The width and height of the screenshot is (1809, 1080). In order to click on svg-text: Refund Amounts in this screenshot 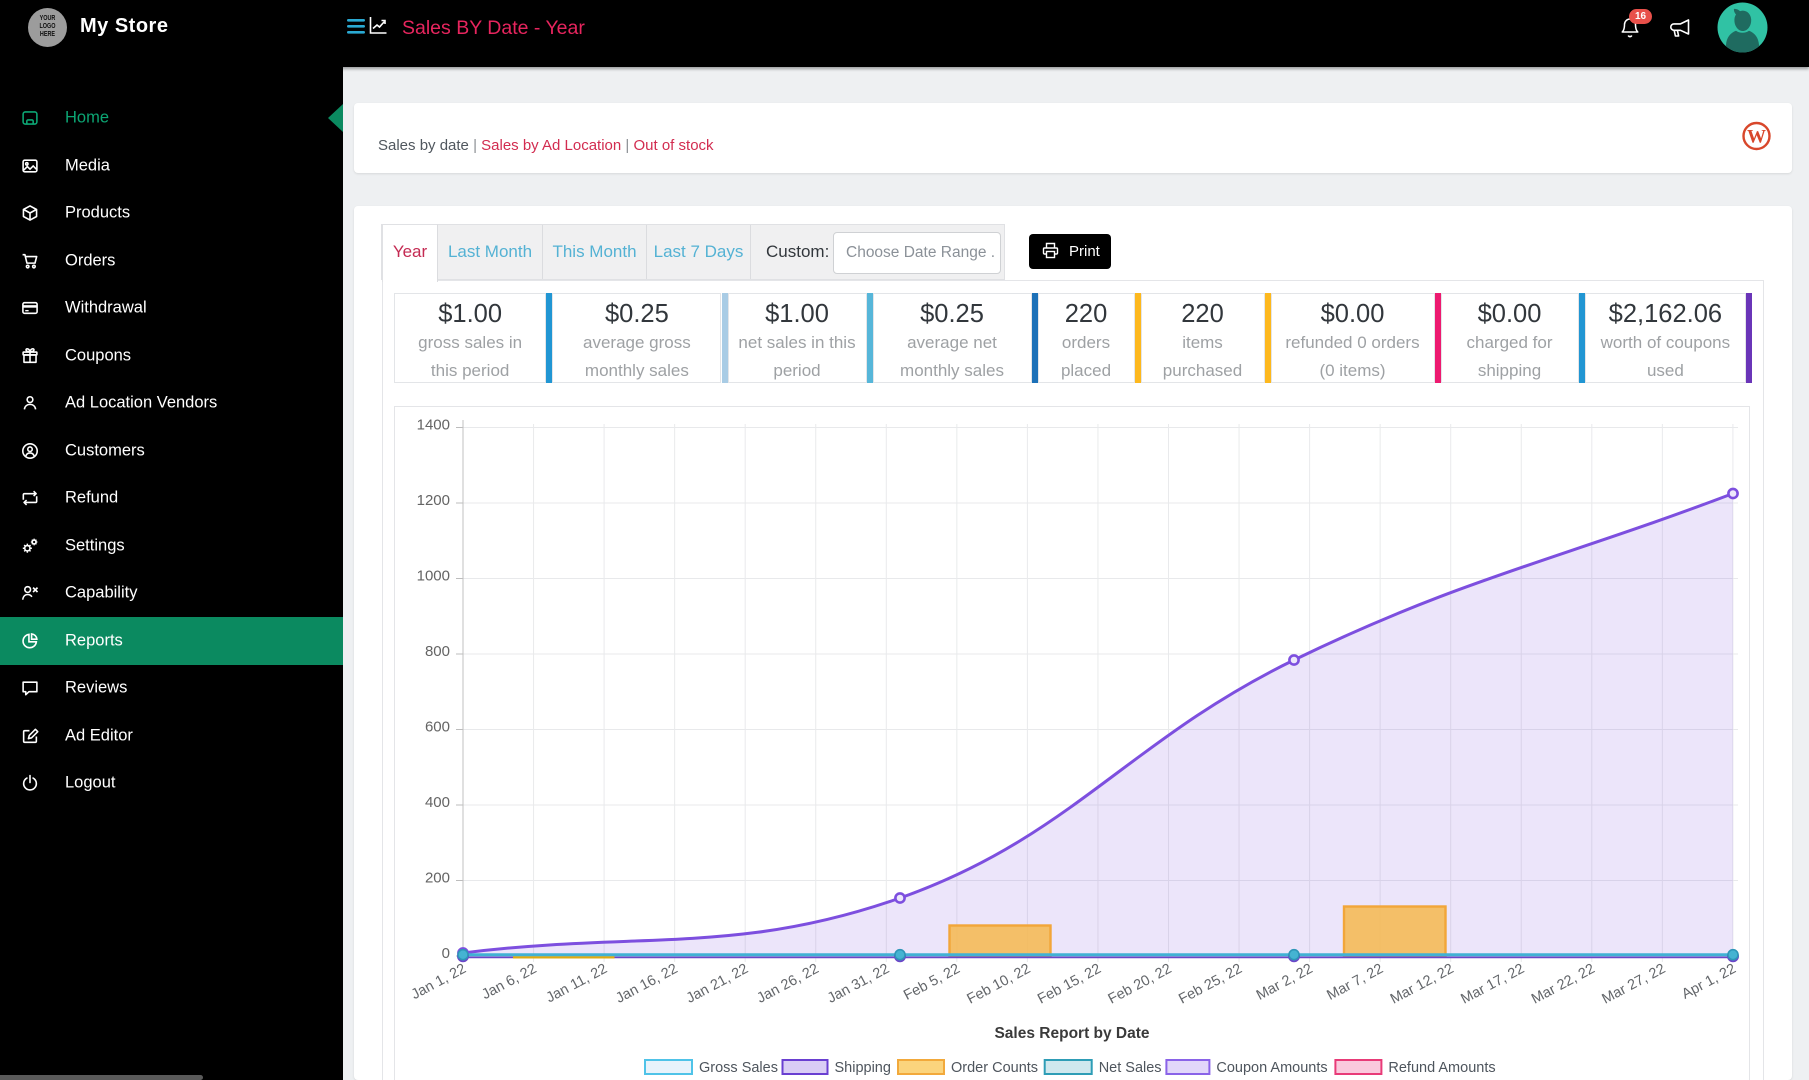, I will do `click(1441, 1068)`.